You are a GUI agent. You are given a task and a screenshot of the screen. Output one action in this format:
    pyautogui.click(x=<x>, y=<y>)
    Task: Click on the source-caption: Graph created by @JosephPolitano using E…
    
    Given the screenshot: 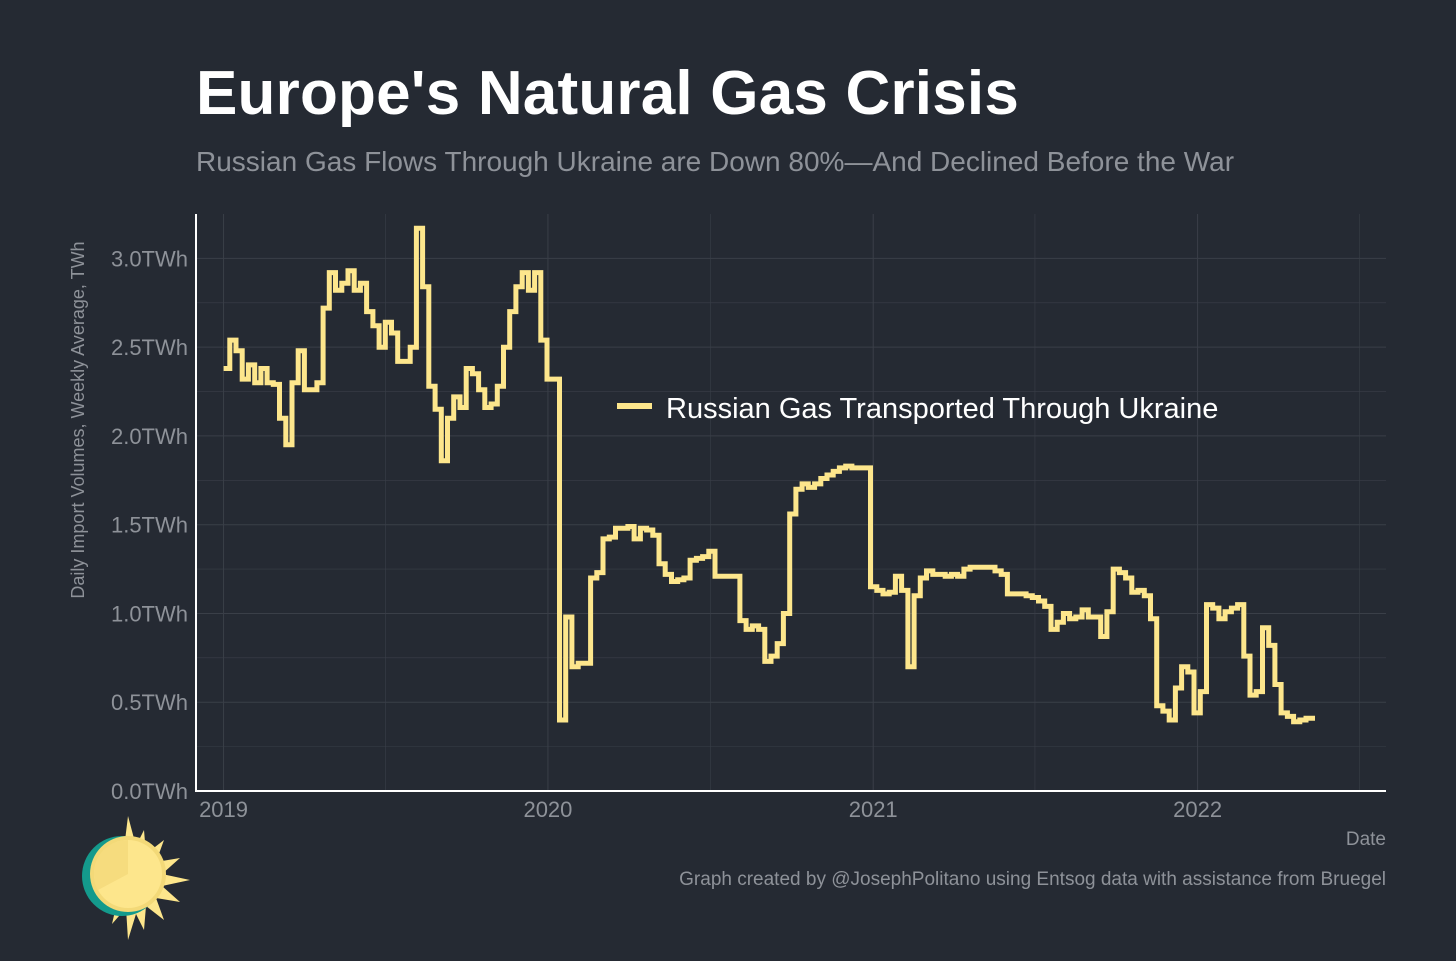 What is the action you would take?
    pyautogui.click(x=1032, y=879)
    